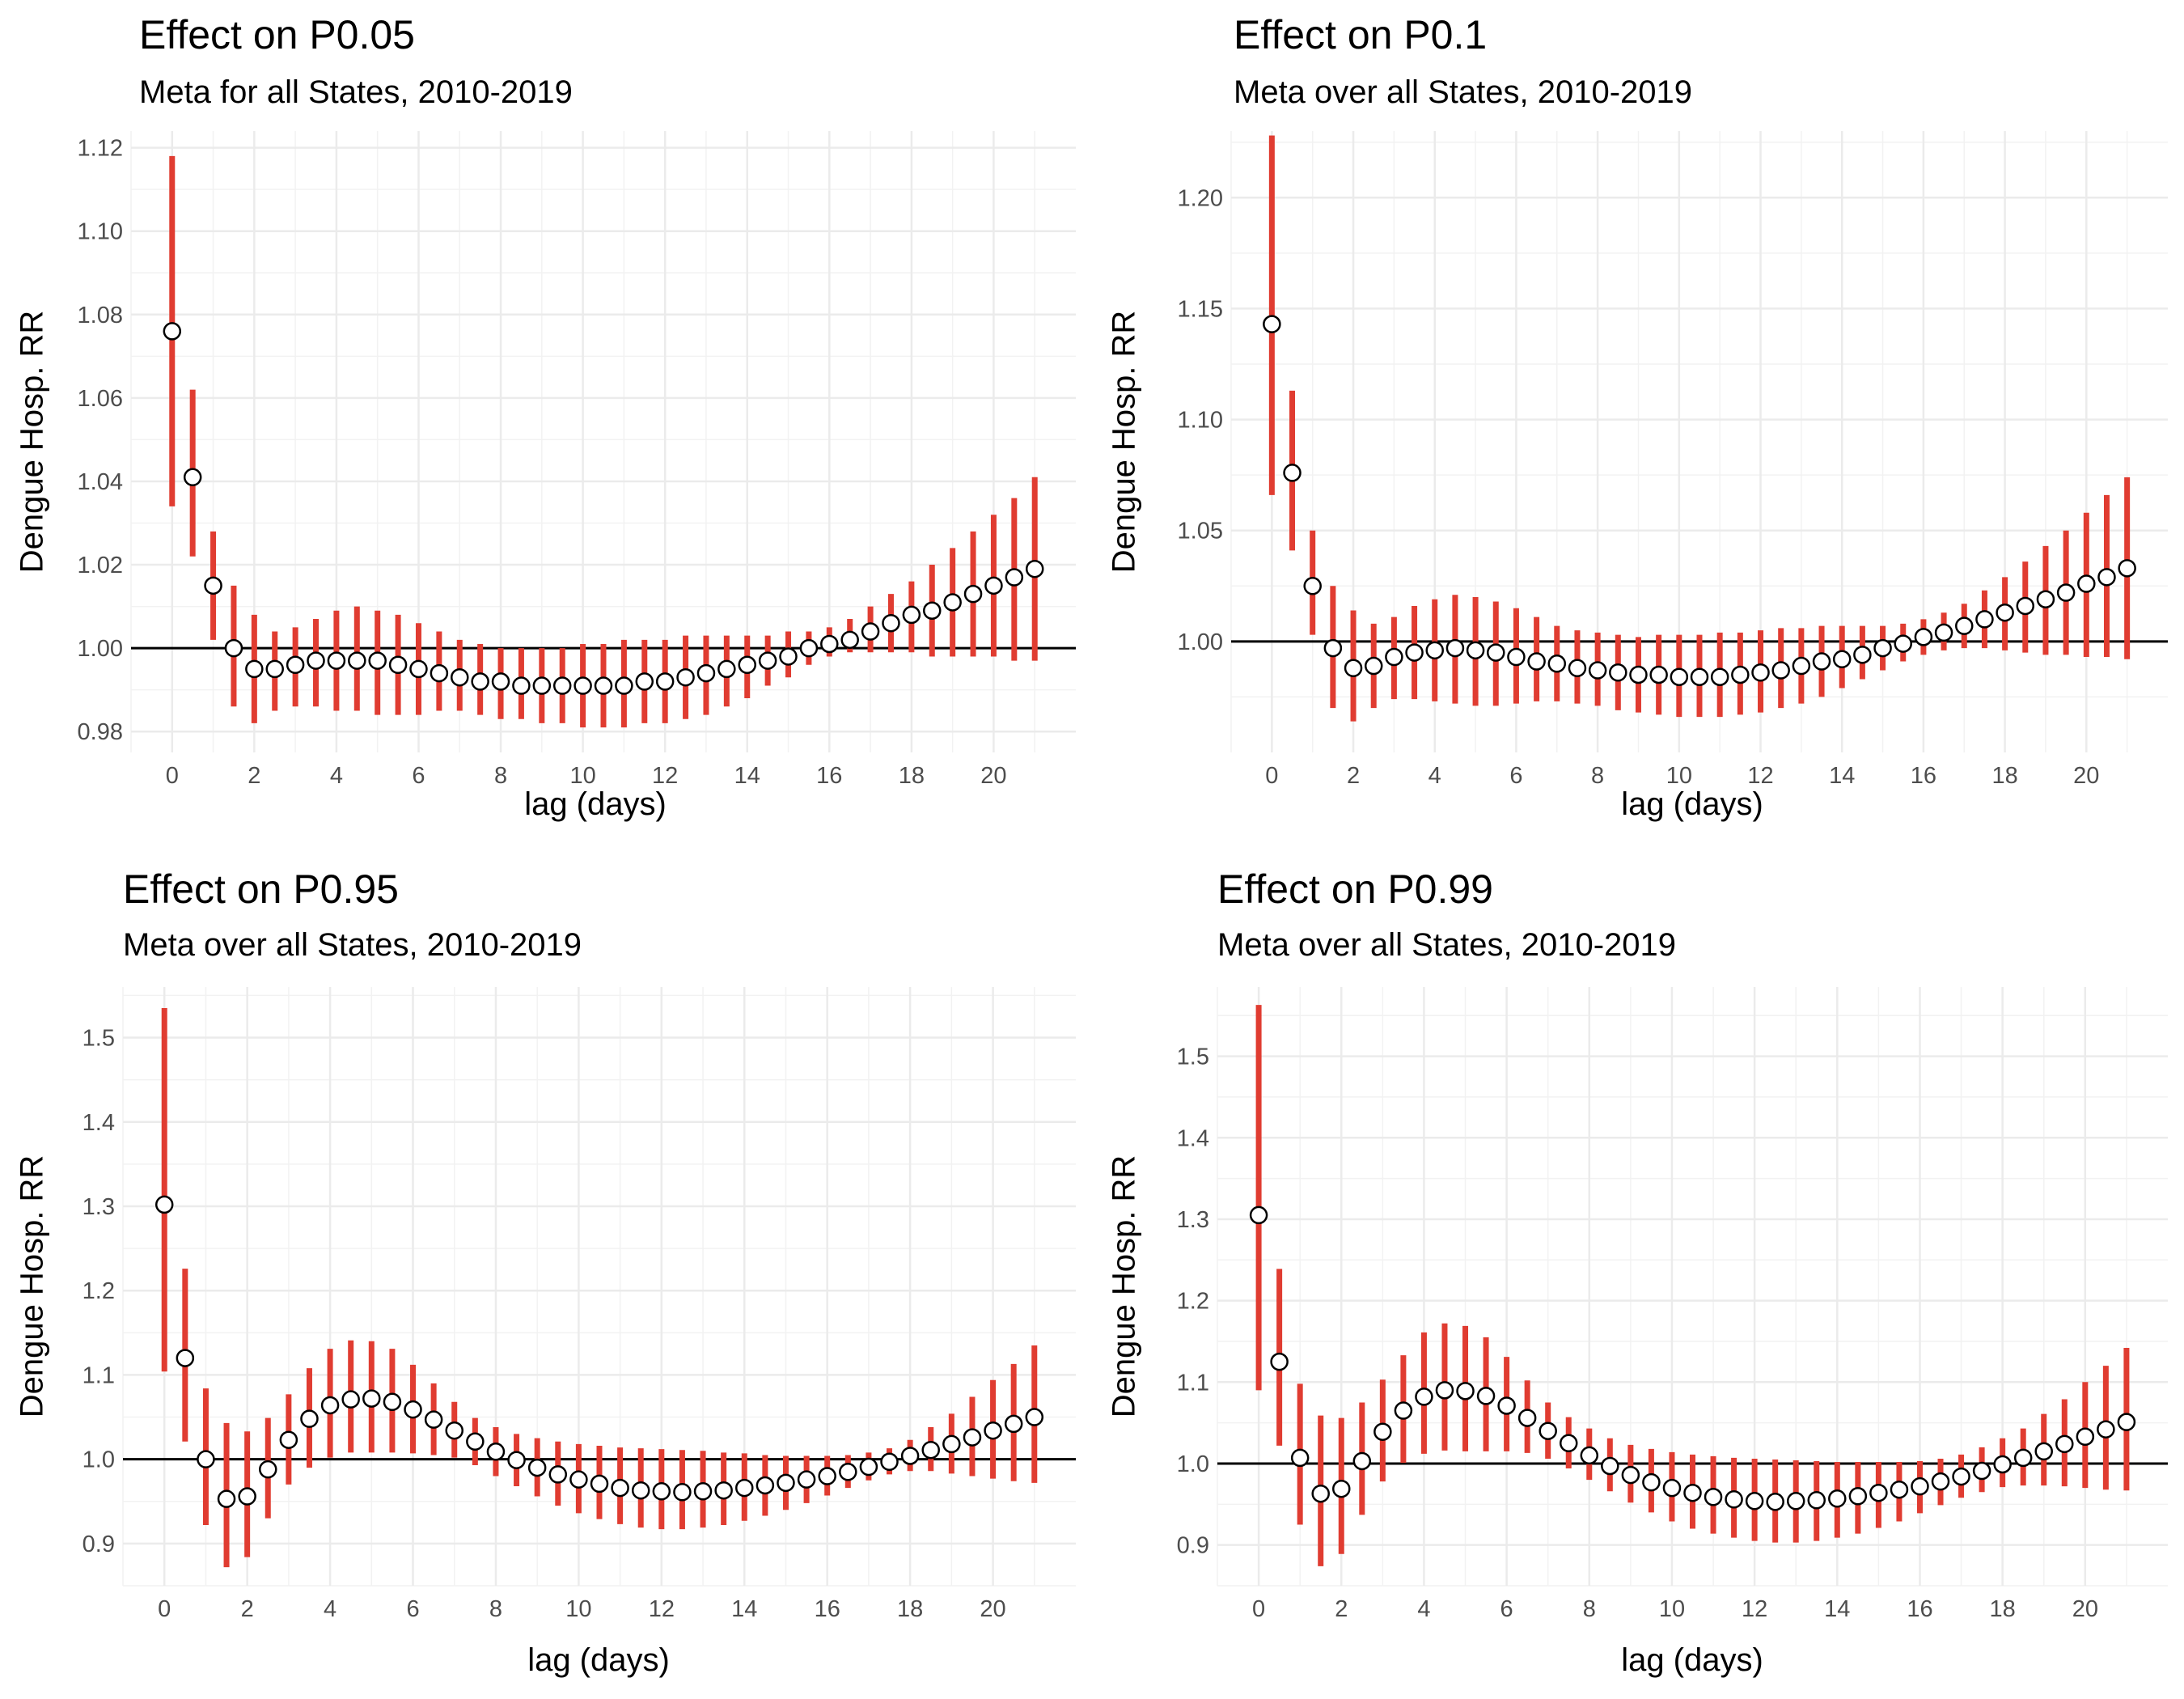 This screenshot has height=1699, width=2184. Describe the element at coordinates (100, 315) in the screenshot. I see `y-tick-label: 1.08` at that location.